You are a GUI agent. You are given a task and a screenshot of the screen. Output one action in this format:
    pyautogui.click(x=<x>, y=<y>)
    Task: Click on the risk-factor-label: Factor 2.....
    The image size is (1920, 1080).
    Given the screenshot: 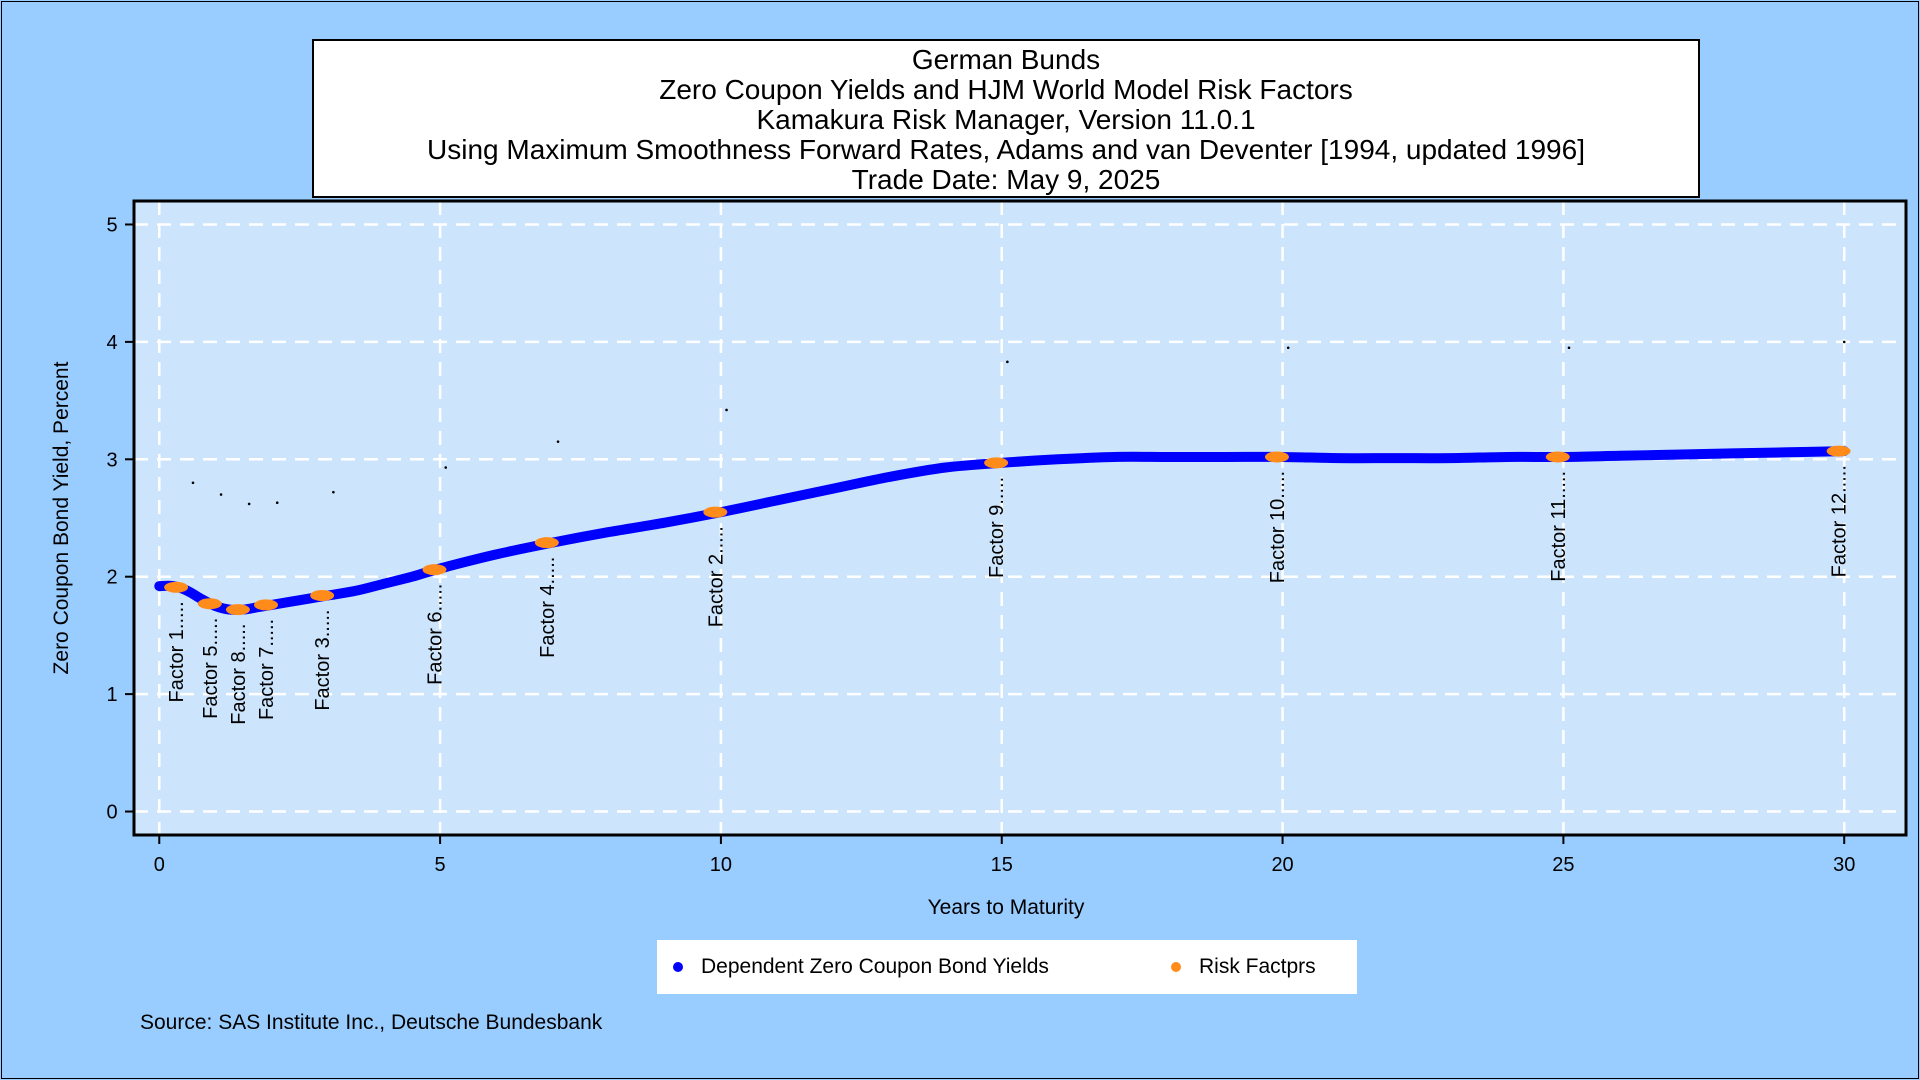 What is the action you would take?
    pyautogui.click(x=716, y=576)
    